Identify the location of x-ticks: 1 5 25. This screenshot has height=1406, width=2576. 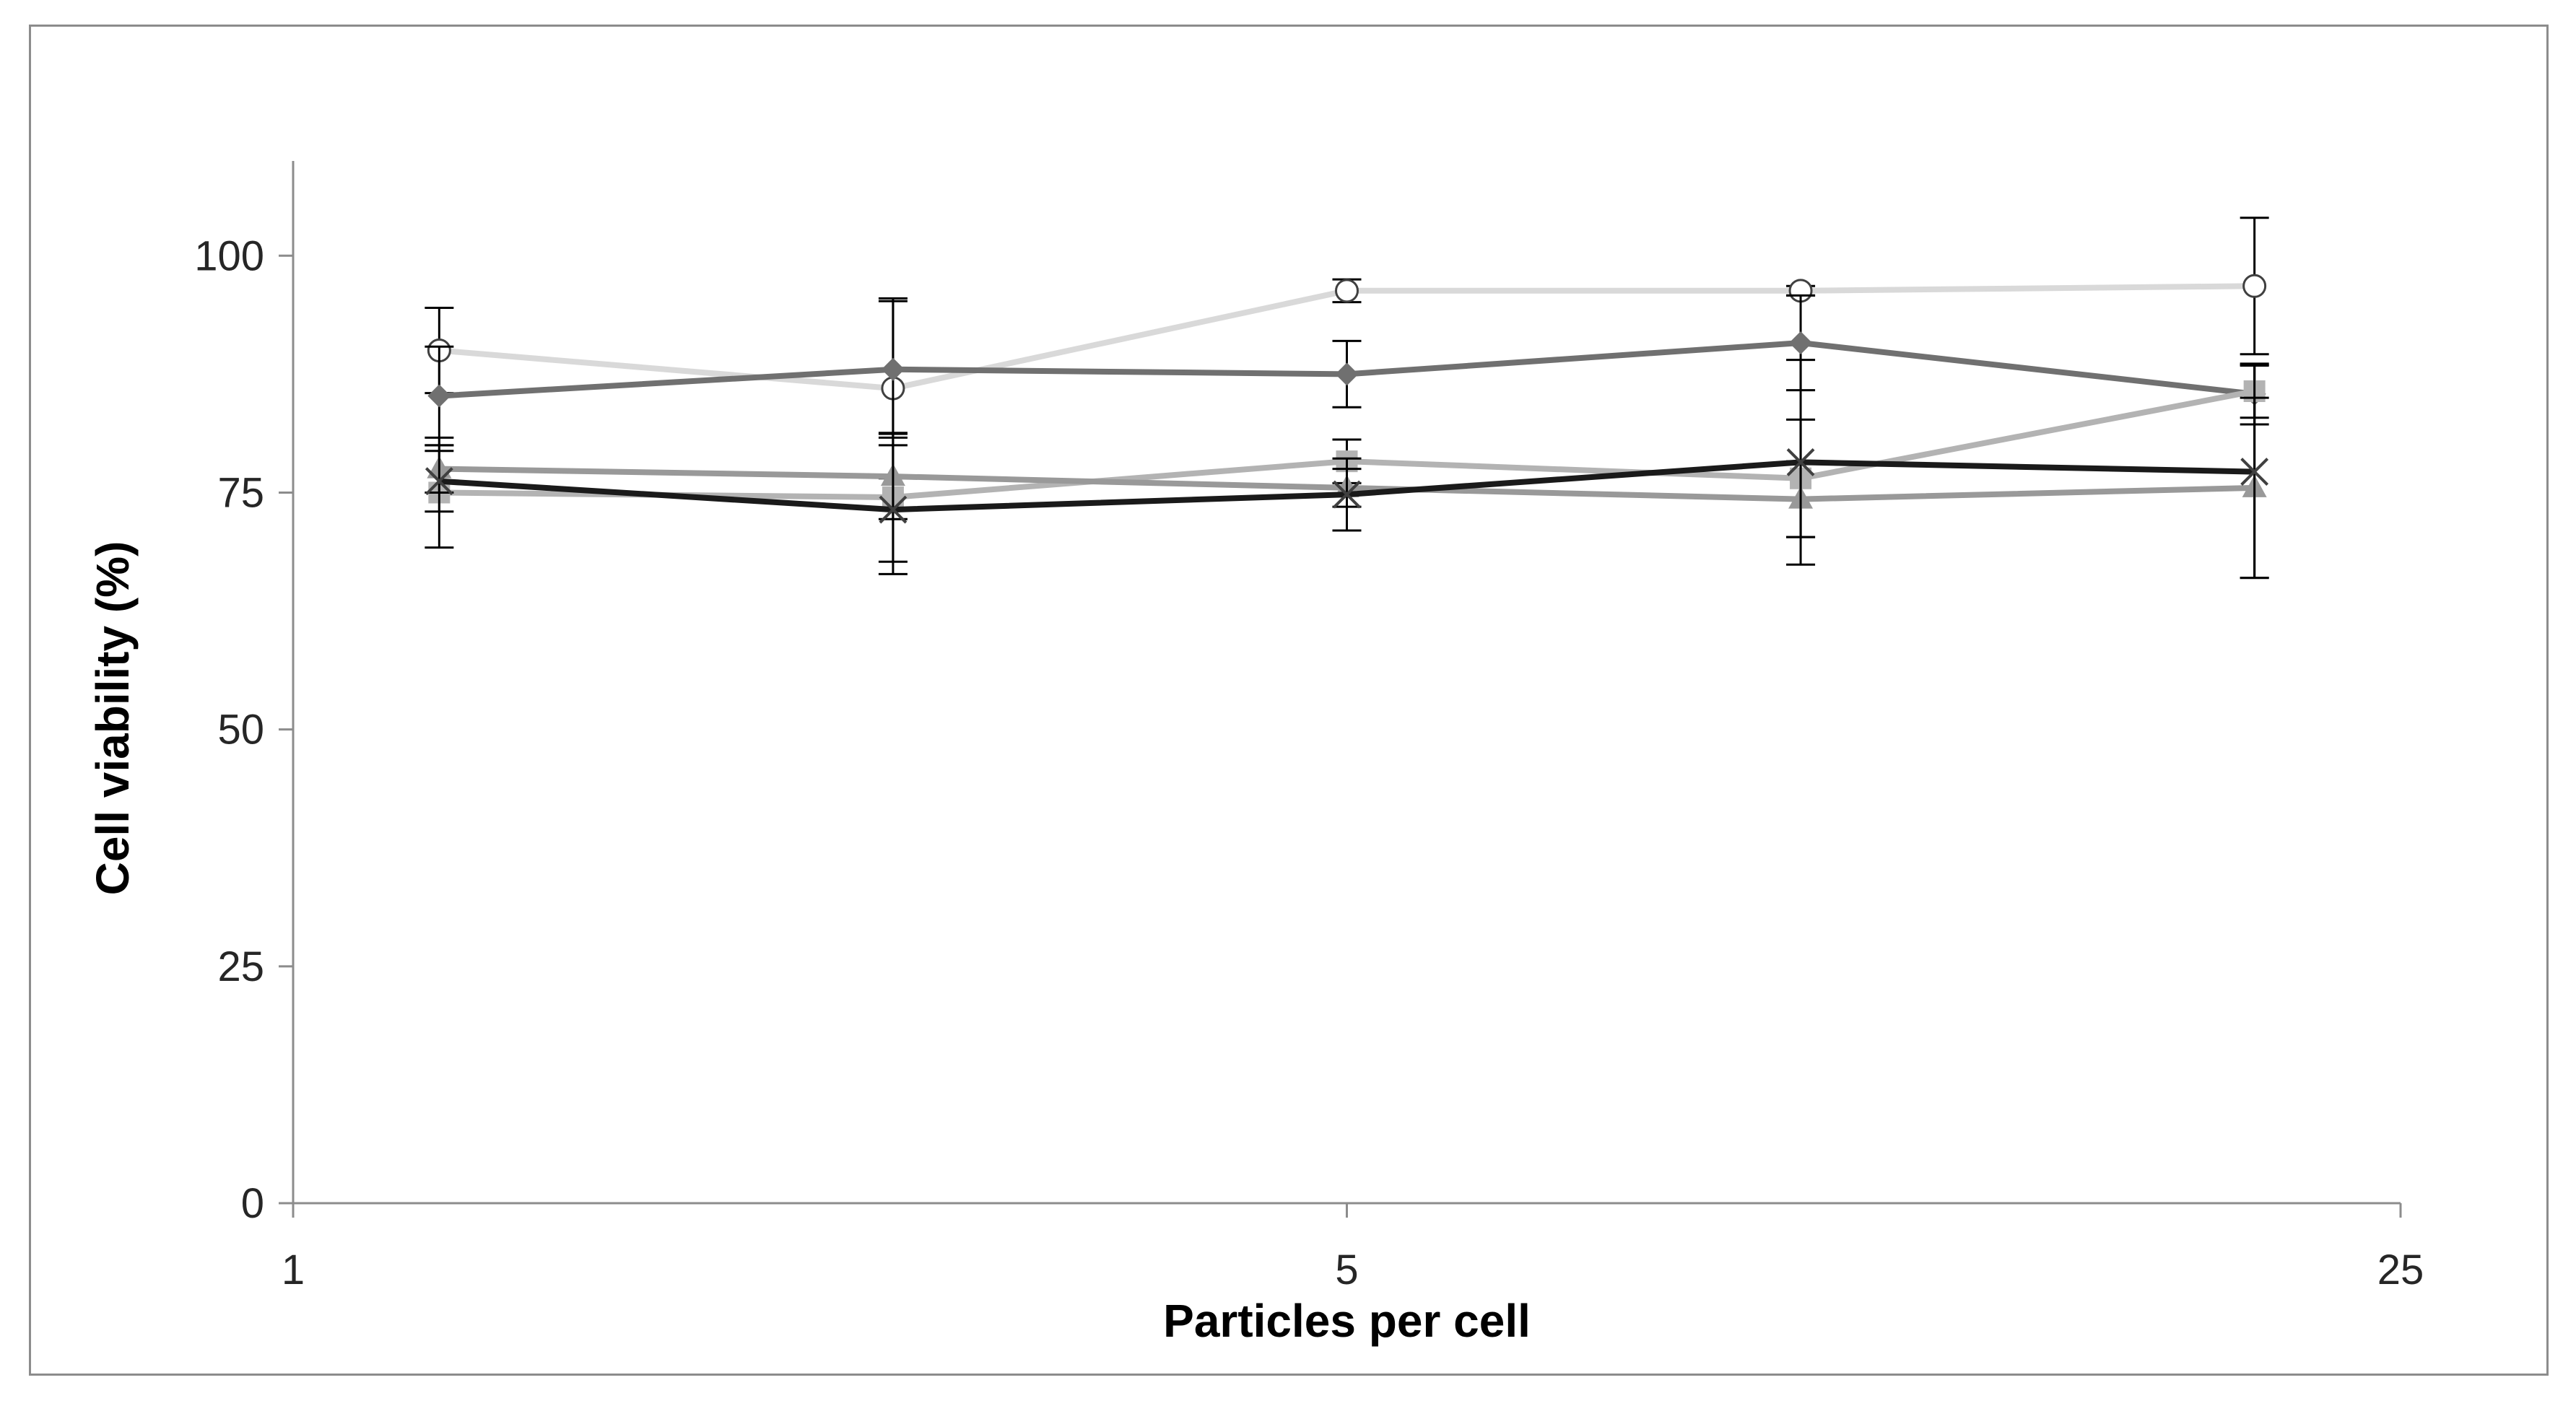
(1353, 1248).